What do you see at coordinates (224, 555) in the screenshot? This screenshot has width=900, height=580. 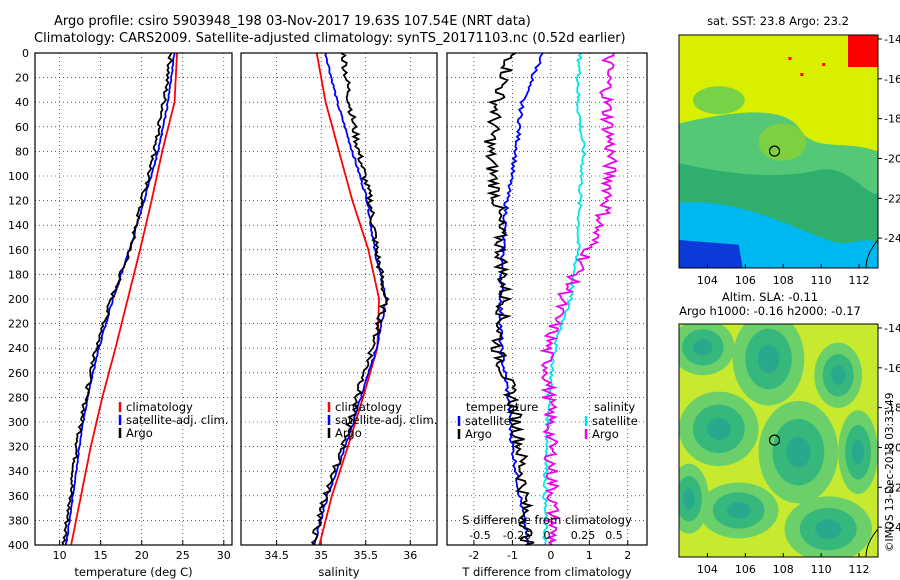 I see `temperature-xtick-label: 30` at bounding box center [224, 555].